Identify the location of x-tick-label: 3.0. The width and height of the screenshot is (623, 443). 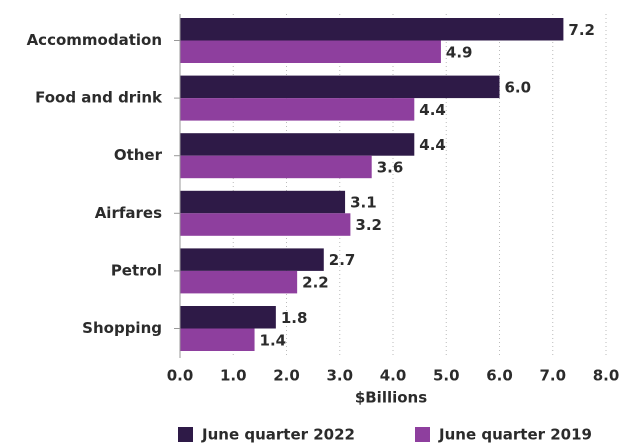
(339, 376).